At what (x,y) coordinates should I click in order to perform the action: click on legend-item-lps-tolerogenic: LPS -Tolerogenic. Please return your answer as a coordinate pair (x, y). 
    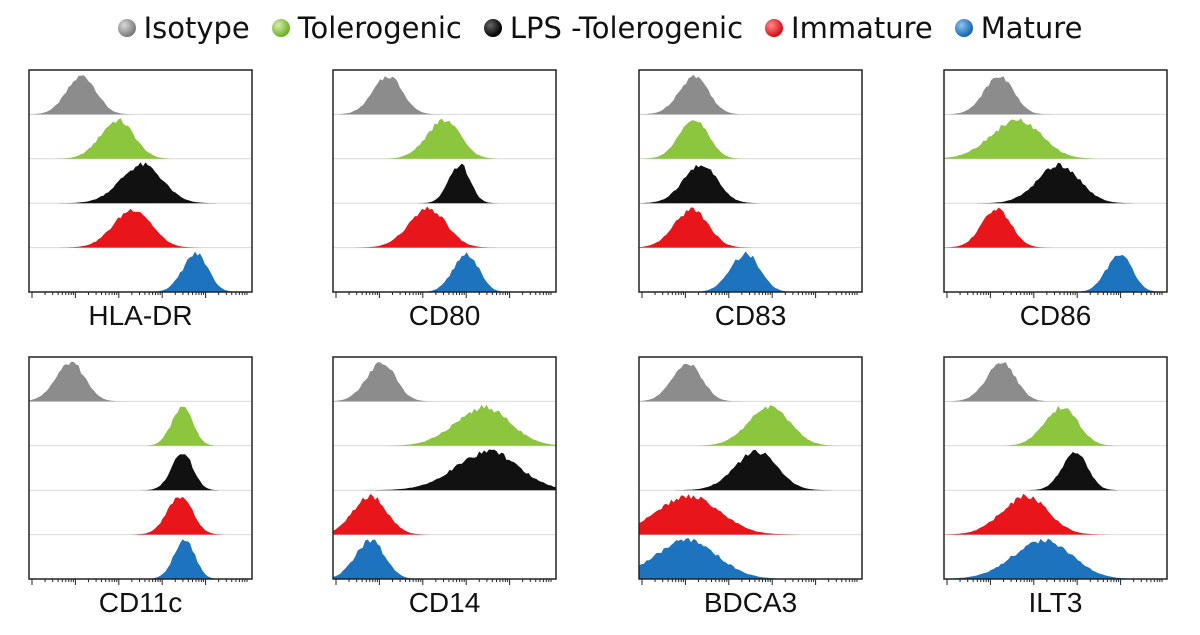
    Looking at the image, I should click on (613, 28).